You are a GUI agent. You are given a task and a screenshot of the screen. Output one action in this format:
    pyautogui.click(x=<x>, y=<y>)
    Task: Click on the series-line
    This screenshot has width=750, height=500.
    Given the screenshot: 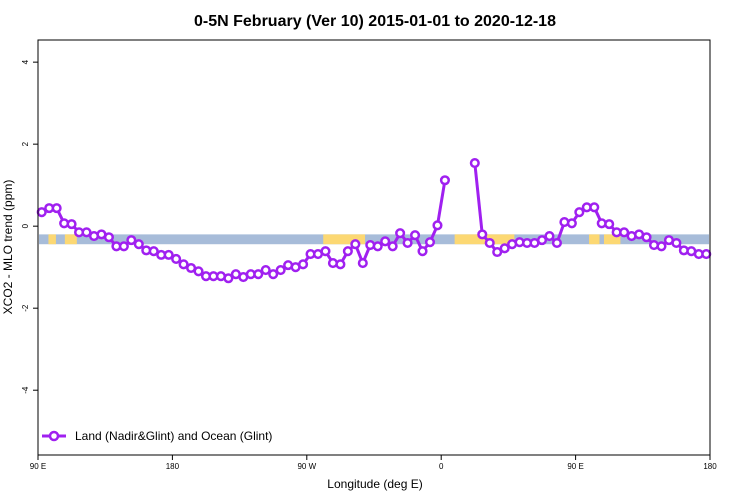 What is the action you would take?
    pyautogui.click(x=244, y=230)
    